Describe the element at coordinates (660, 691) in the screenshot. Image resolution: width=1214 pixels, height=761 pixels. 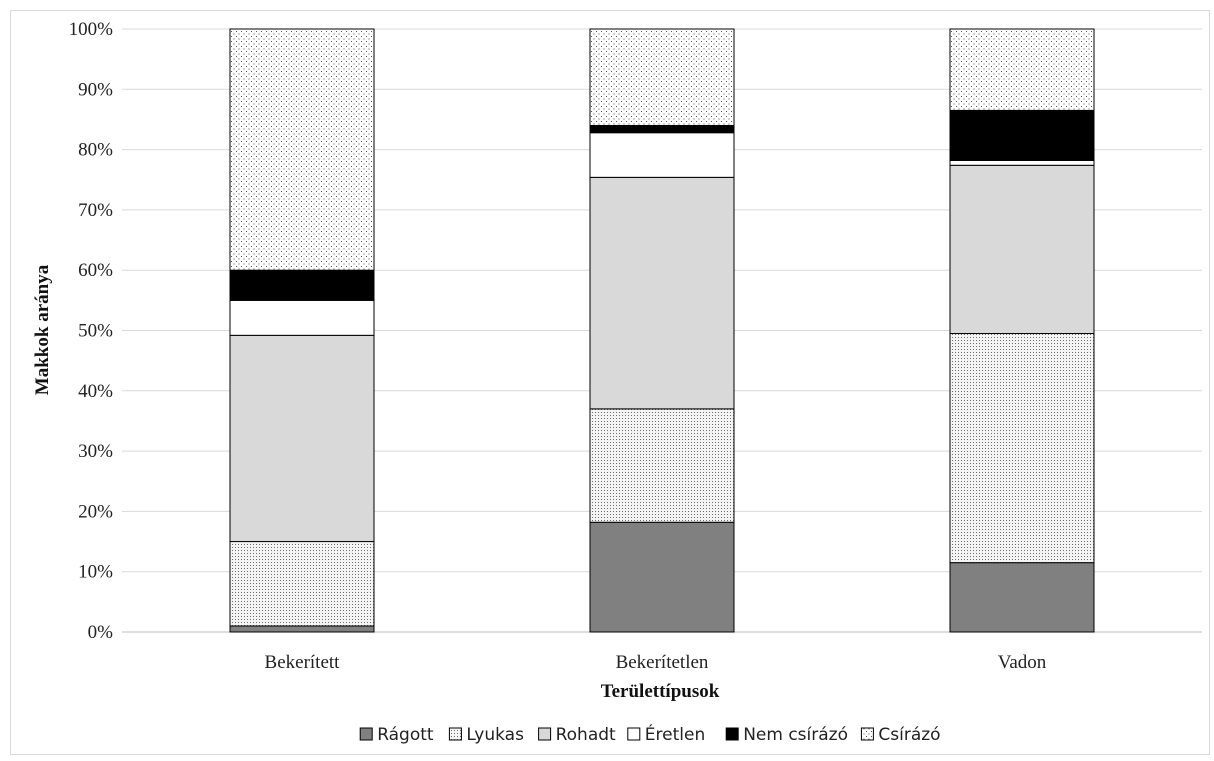
I see `x-axis-title: Területtípusok` at that location.